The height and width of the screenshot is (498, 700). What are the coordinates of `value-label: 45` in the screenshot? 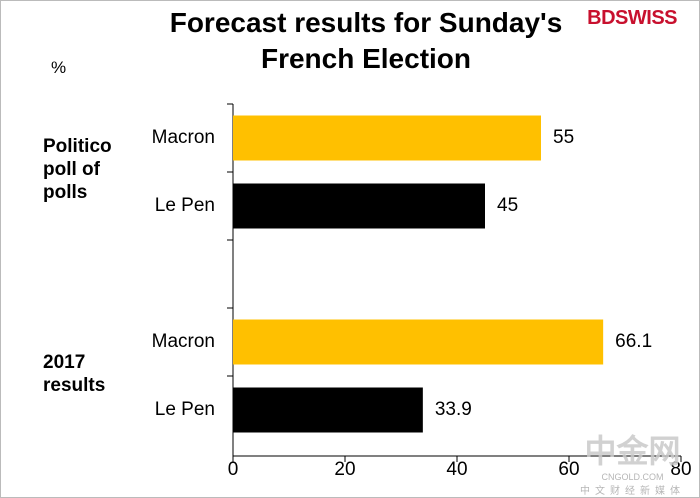 It's located at (507, 205).